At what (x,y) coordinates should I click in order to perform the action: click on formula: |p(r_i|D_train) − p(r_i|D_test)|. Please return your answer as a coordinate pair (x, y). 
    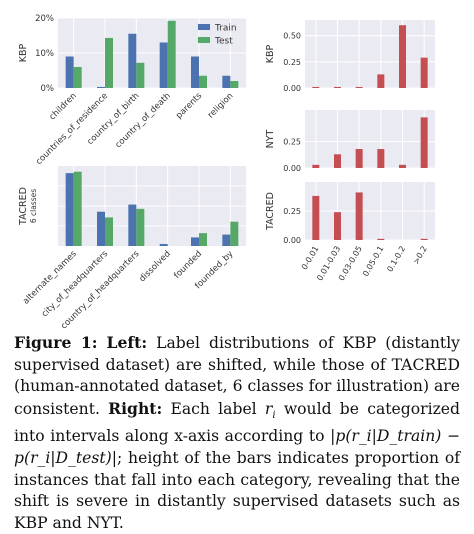
    Looking at the image, I should click on (237, 447).